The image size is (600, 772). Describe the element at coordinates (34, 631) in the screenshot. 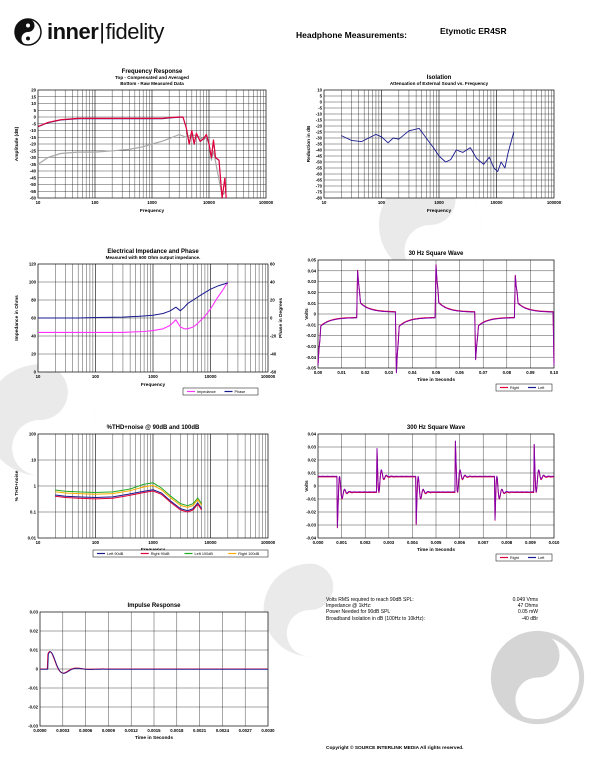

I see `y-tick-label: 0.02` at that location.